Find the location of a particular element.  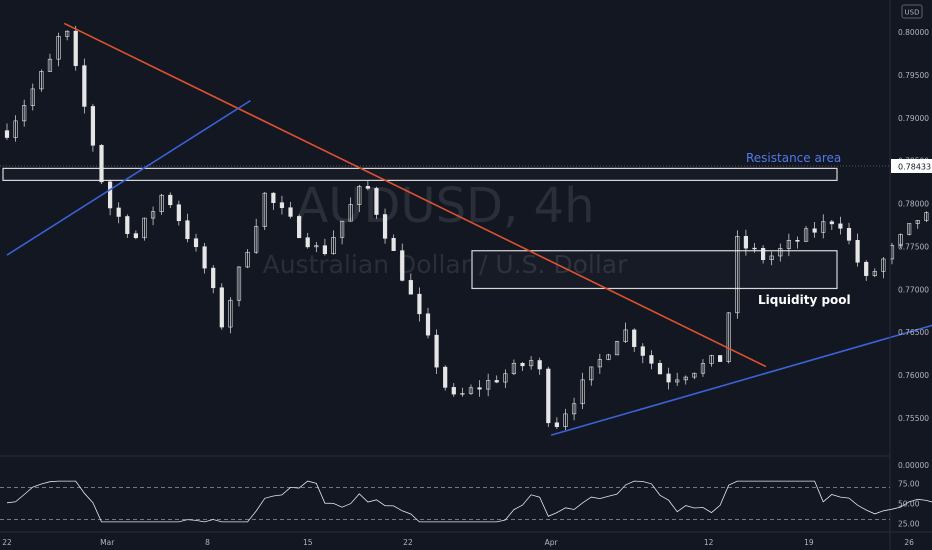

liquidity-pool-label: Liquidity pool is located at coordinates (804, 300).